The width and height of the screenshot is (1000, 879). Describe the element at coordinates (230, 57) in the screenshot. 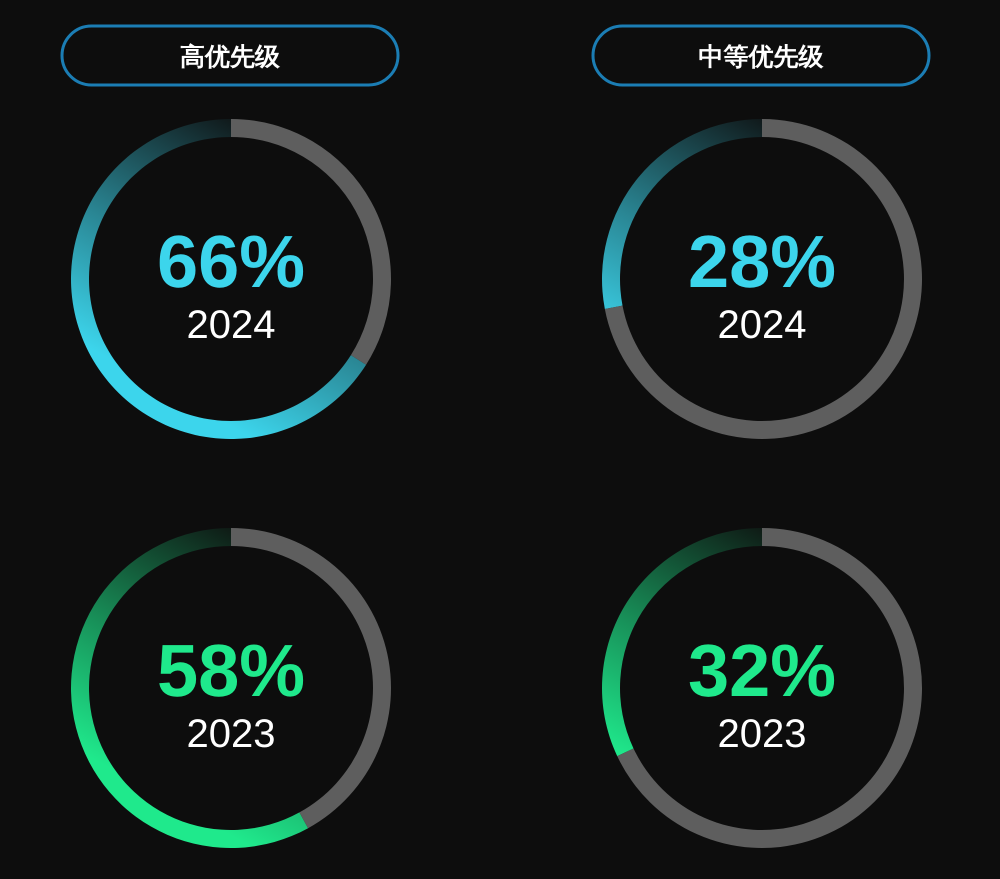

I see `chart-title: 高优先级` at that location.